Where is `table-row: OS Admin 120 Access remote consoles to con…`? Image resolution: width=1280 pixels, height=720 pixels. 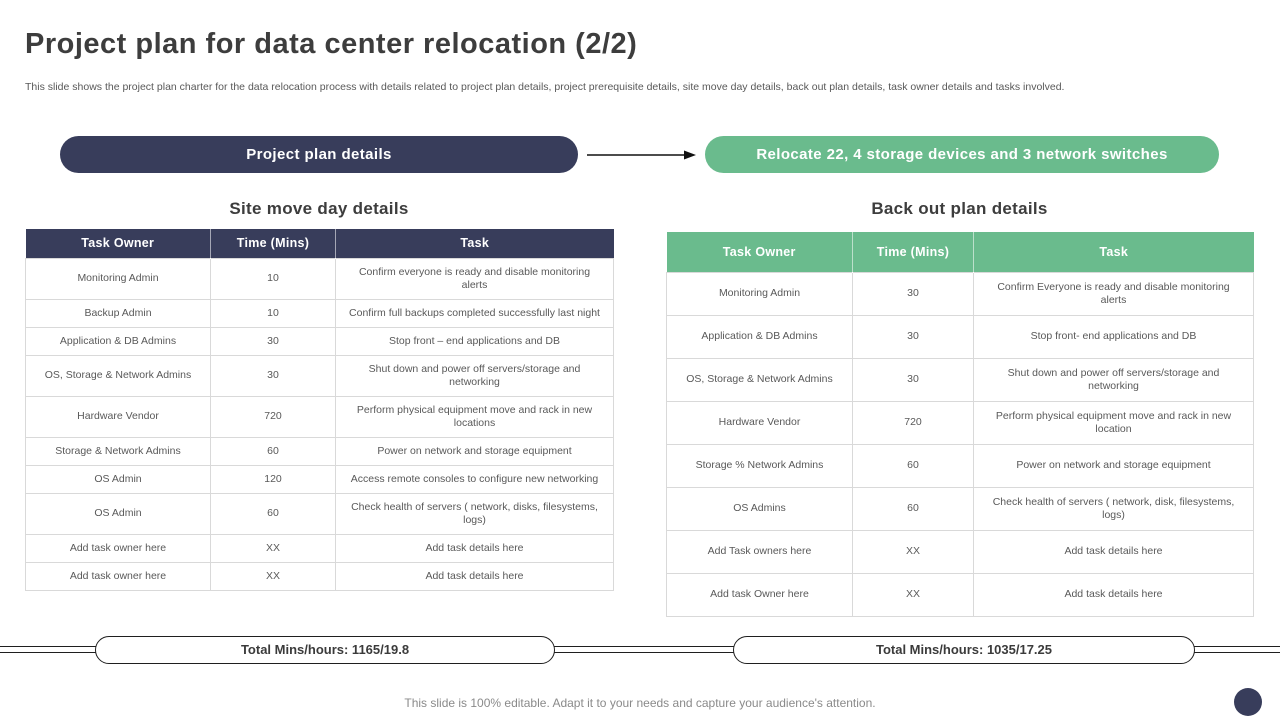 table-row: OS Admin 120 Access remote consoles to con… is located at coordinates (319, 479).